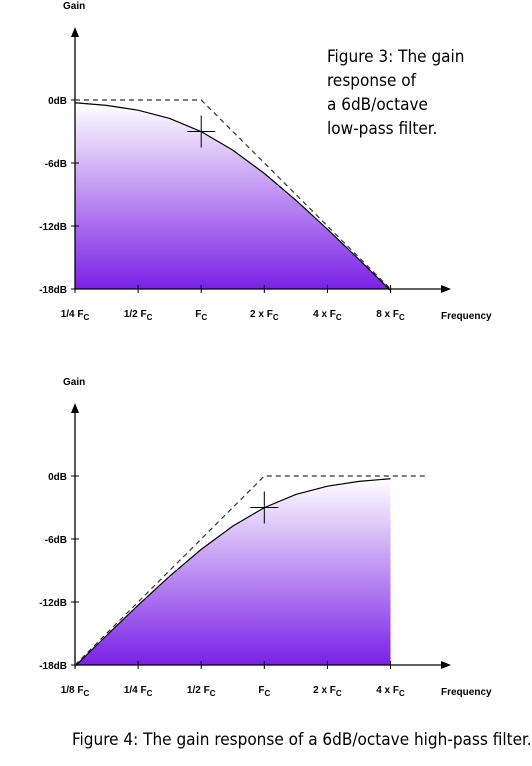 The image size is (532, 766). Describe the element at coordinates (382, 129) in the screenshot. I see `caption: low-pass filter.` at that location.